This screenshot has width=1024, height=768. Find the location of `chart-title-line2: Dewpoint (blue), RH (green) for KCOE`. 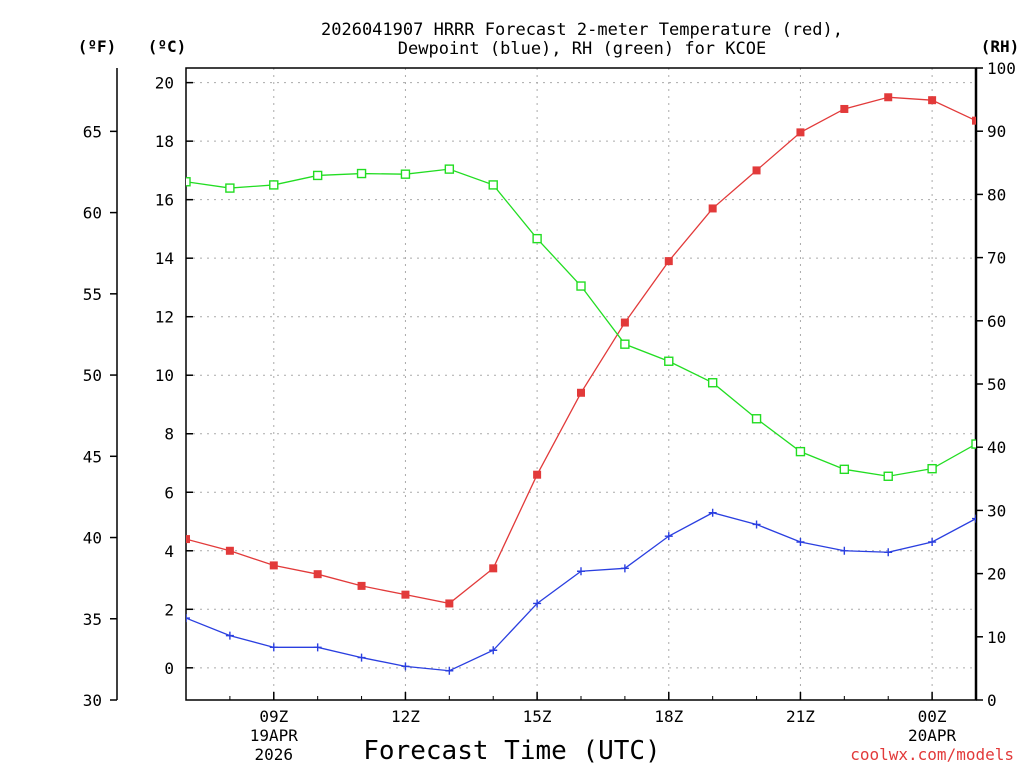

chart-title-line2: Dewpoint (blue), RH (green) for KCOE is located at coordinates (582, 49).